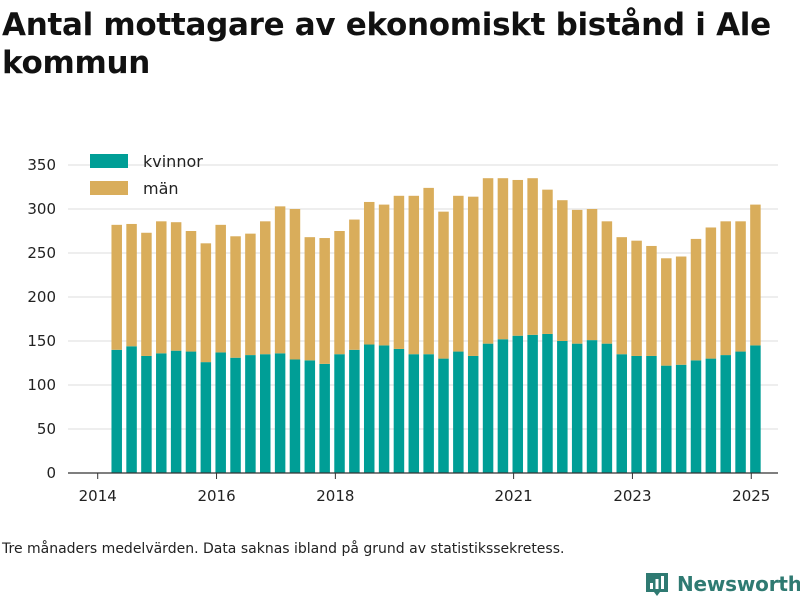 This screenshot has width=800, height=600. Describe the element at coordinates (41, 385) in the screenshot. I see `y-tick-label: 100` at that location.